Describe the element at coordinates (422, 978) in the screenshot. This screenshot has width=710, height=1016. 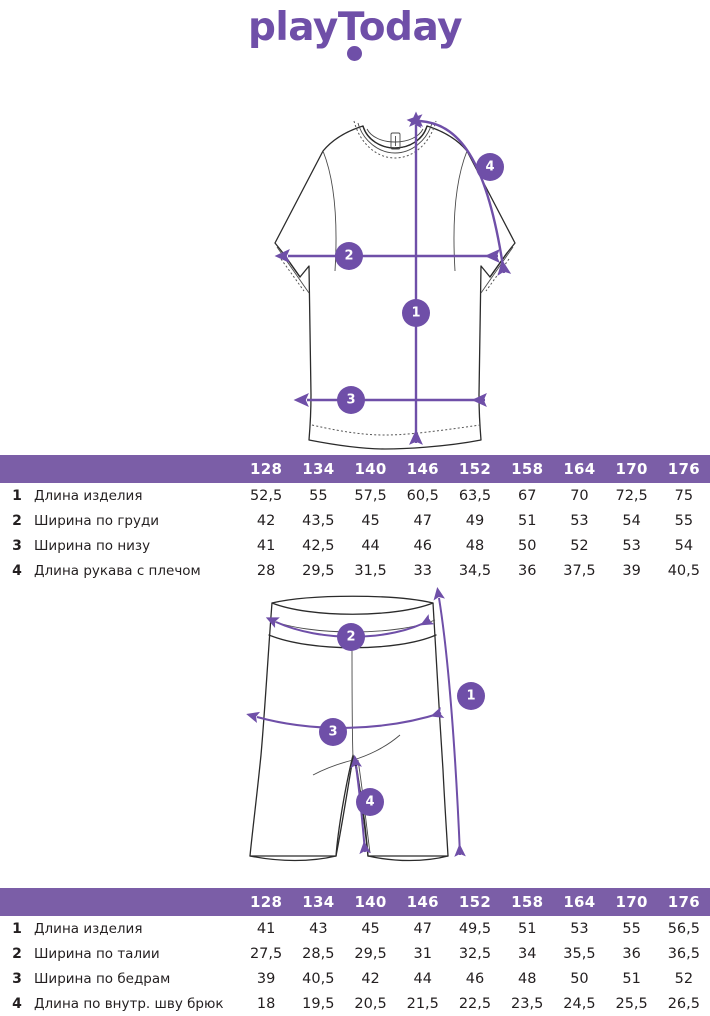
I see `cell: 44` at that location.